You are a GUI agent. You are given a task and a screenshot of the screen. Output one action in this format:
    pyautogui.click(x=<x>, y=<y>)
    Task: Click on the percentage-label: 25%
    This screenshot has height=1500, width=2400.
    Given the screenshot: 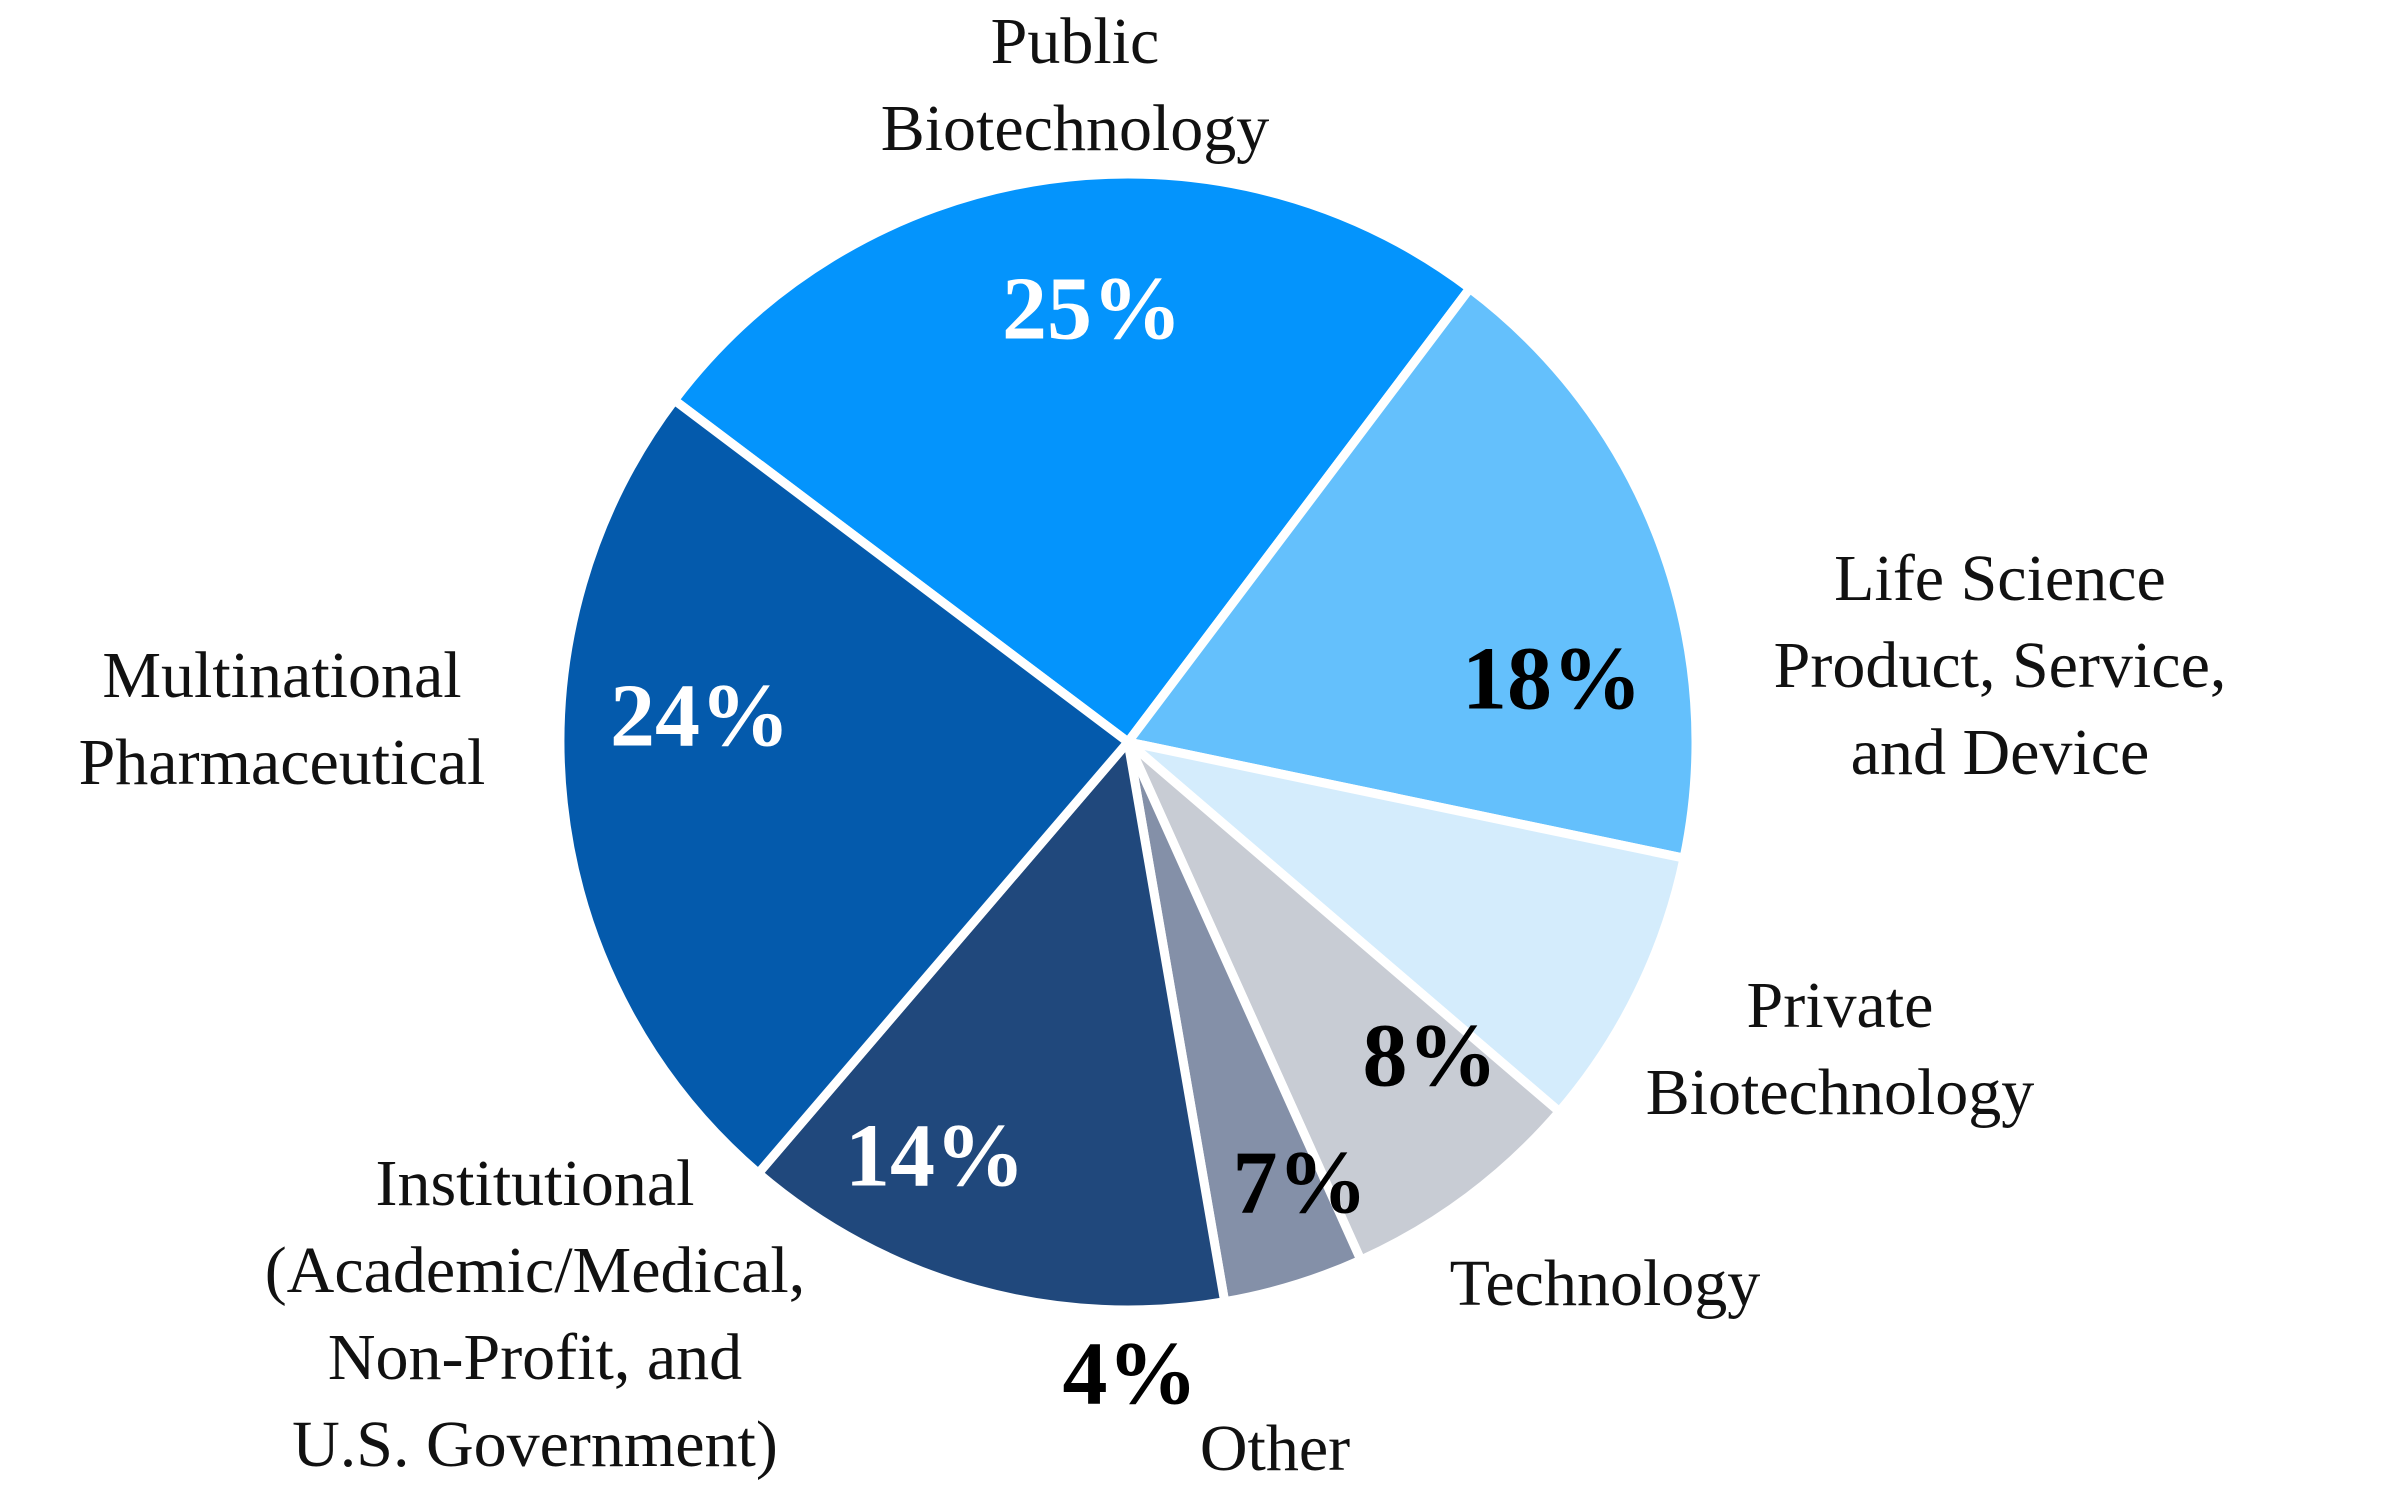 What is the action you would take?
    pyautogui.click(x=1092, y=309)
    